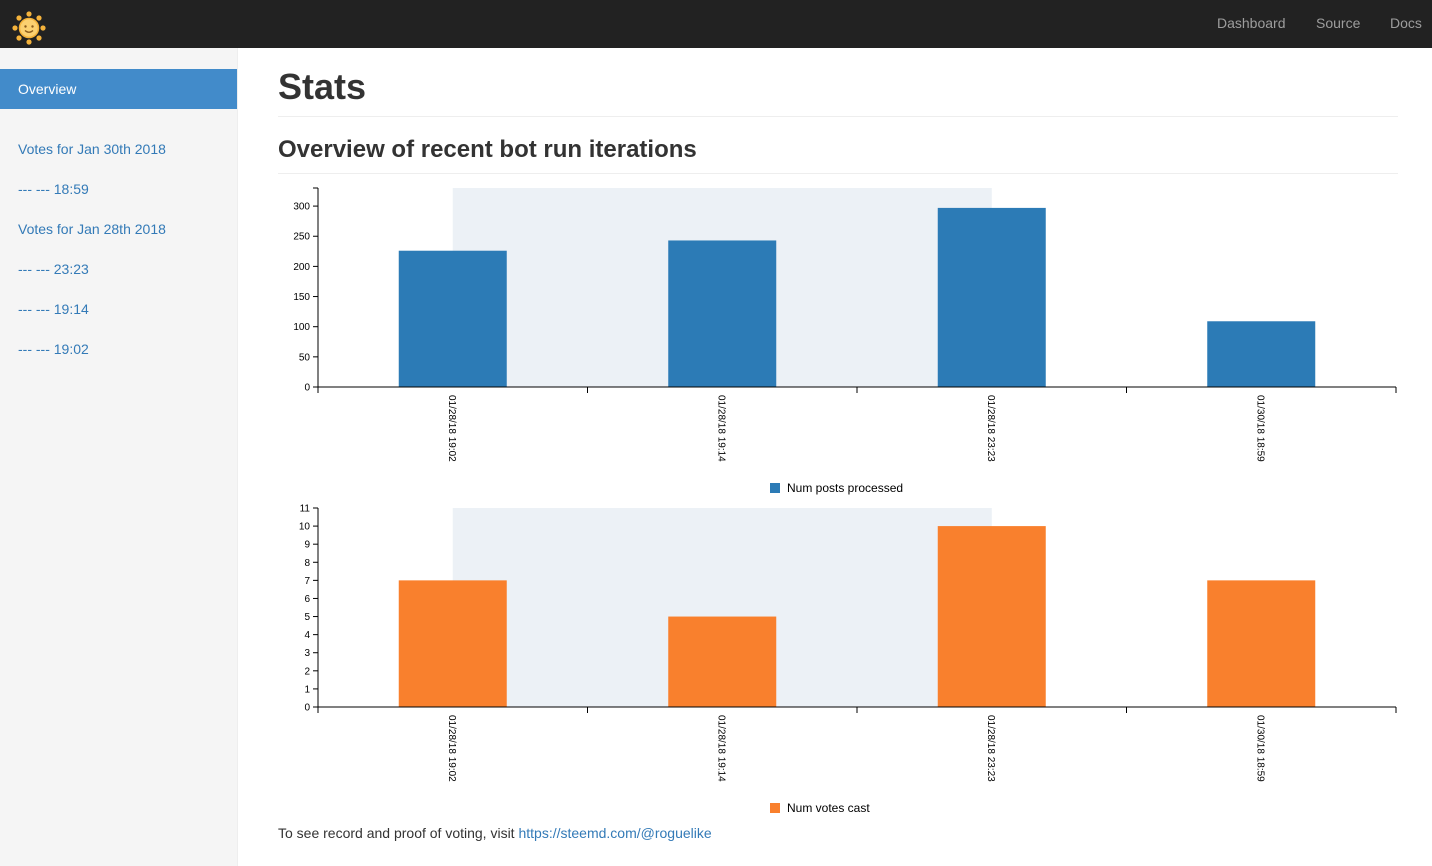 Image resolution: width=1432 pixels, height=866 pixels. Describe the element at coordinates (845, 488) in the screenshot. I see `posts-legend-label: Num posts processed` at that location.